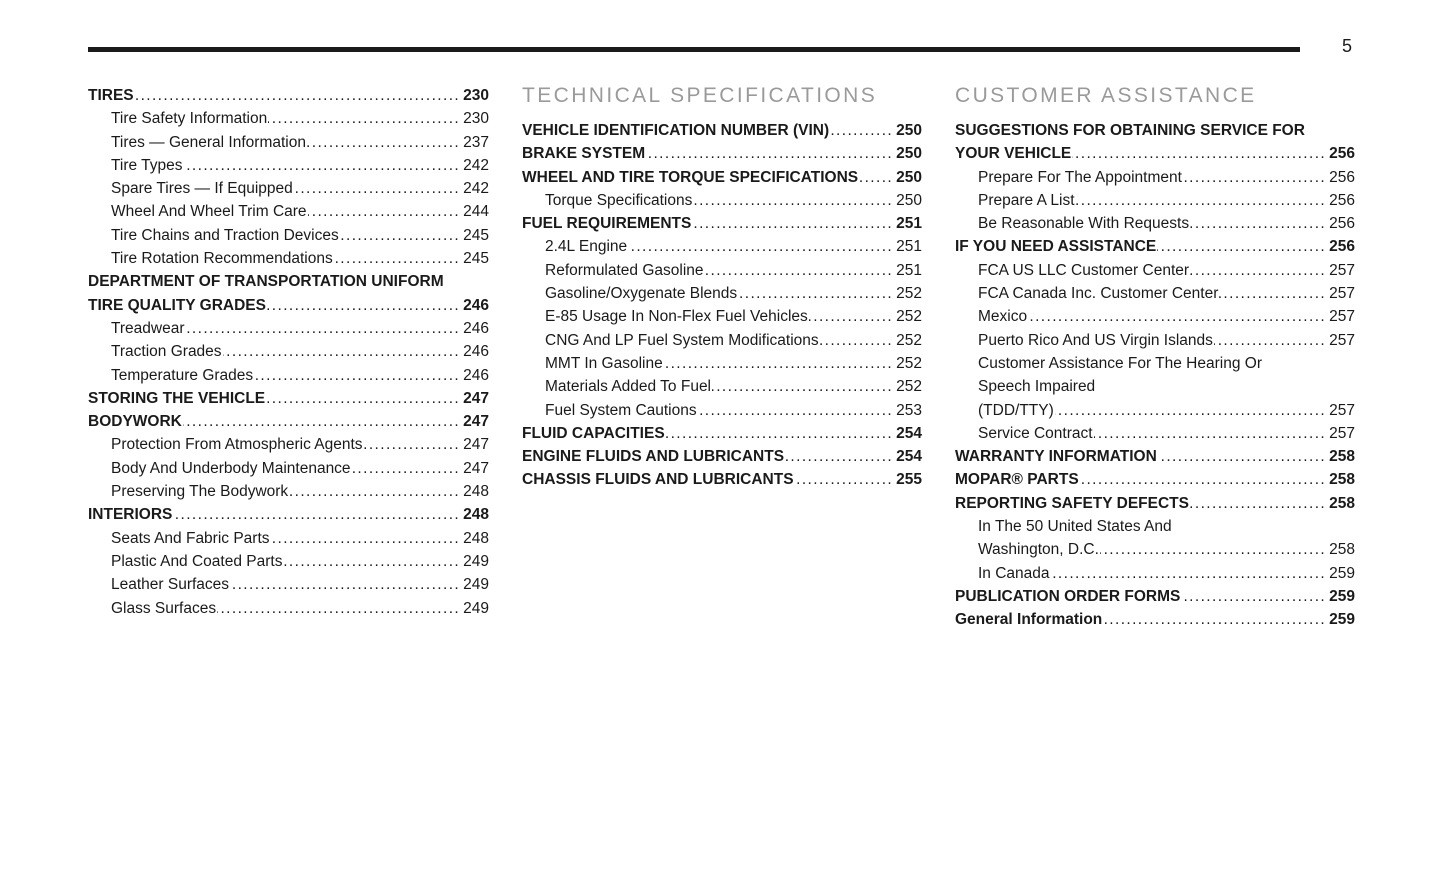 The height and width of the screenshot is (874, 1445). What do you see at coordinates (476, 538) in the screenshot?
I see `entry-page-number: 248` at bounding box center [476, 538].